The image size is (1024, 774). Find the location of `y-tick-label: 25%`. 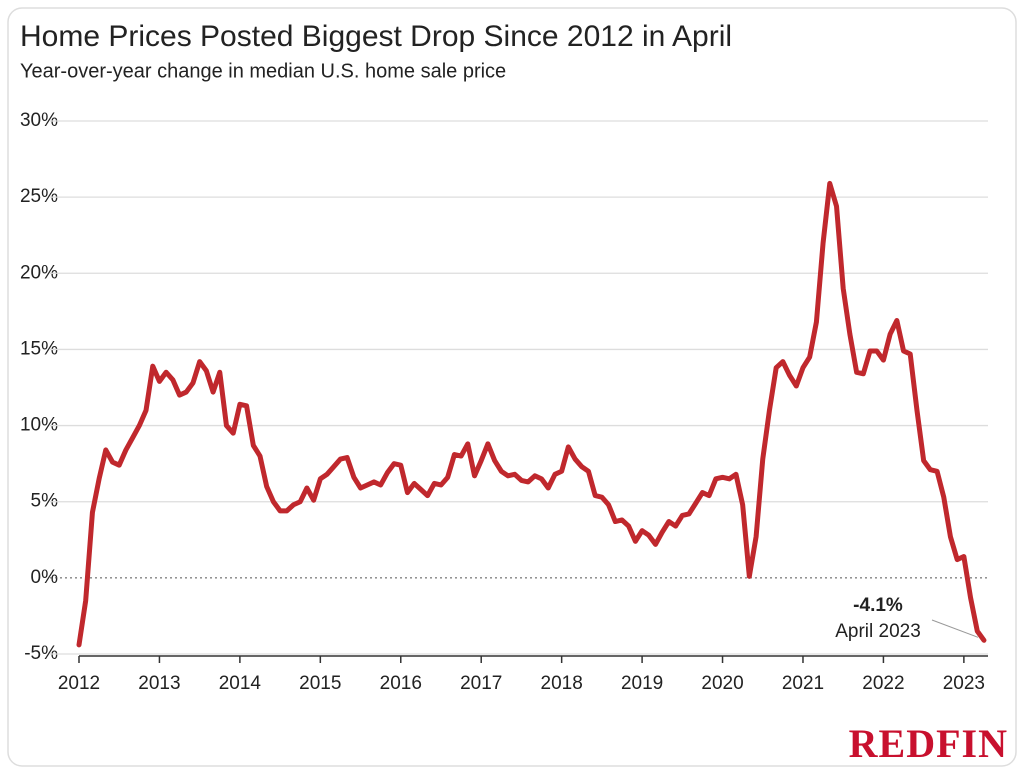

y-tick-label: 25% is located at coordinates (39, 196).